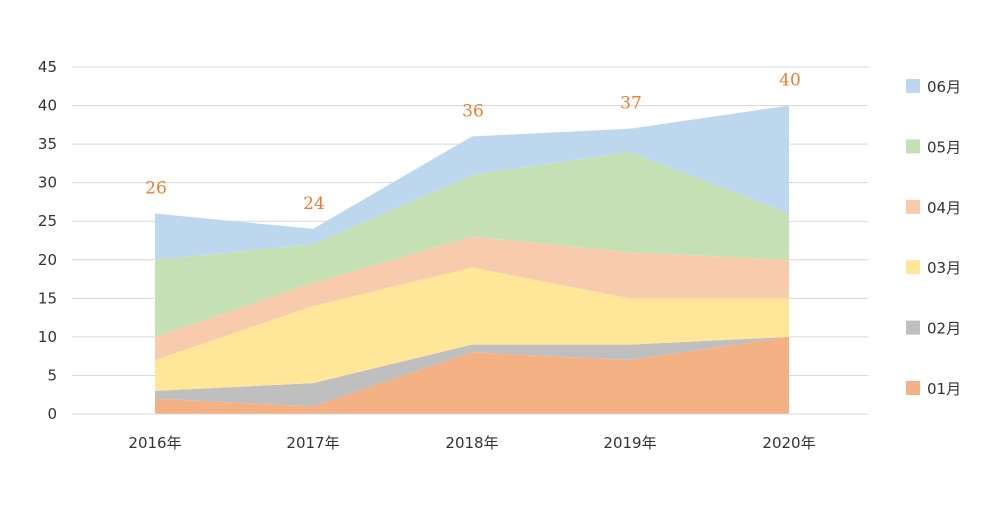 This screenshot has width=1005, height=519. Describe the element at coordinates (944, 208) in the screenshot. I see `legend-label: 04月` at that location.